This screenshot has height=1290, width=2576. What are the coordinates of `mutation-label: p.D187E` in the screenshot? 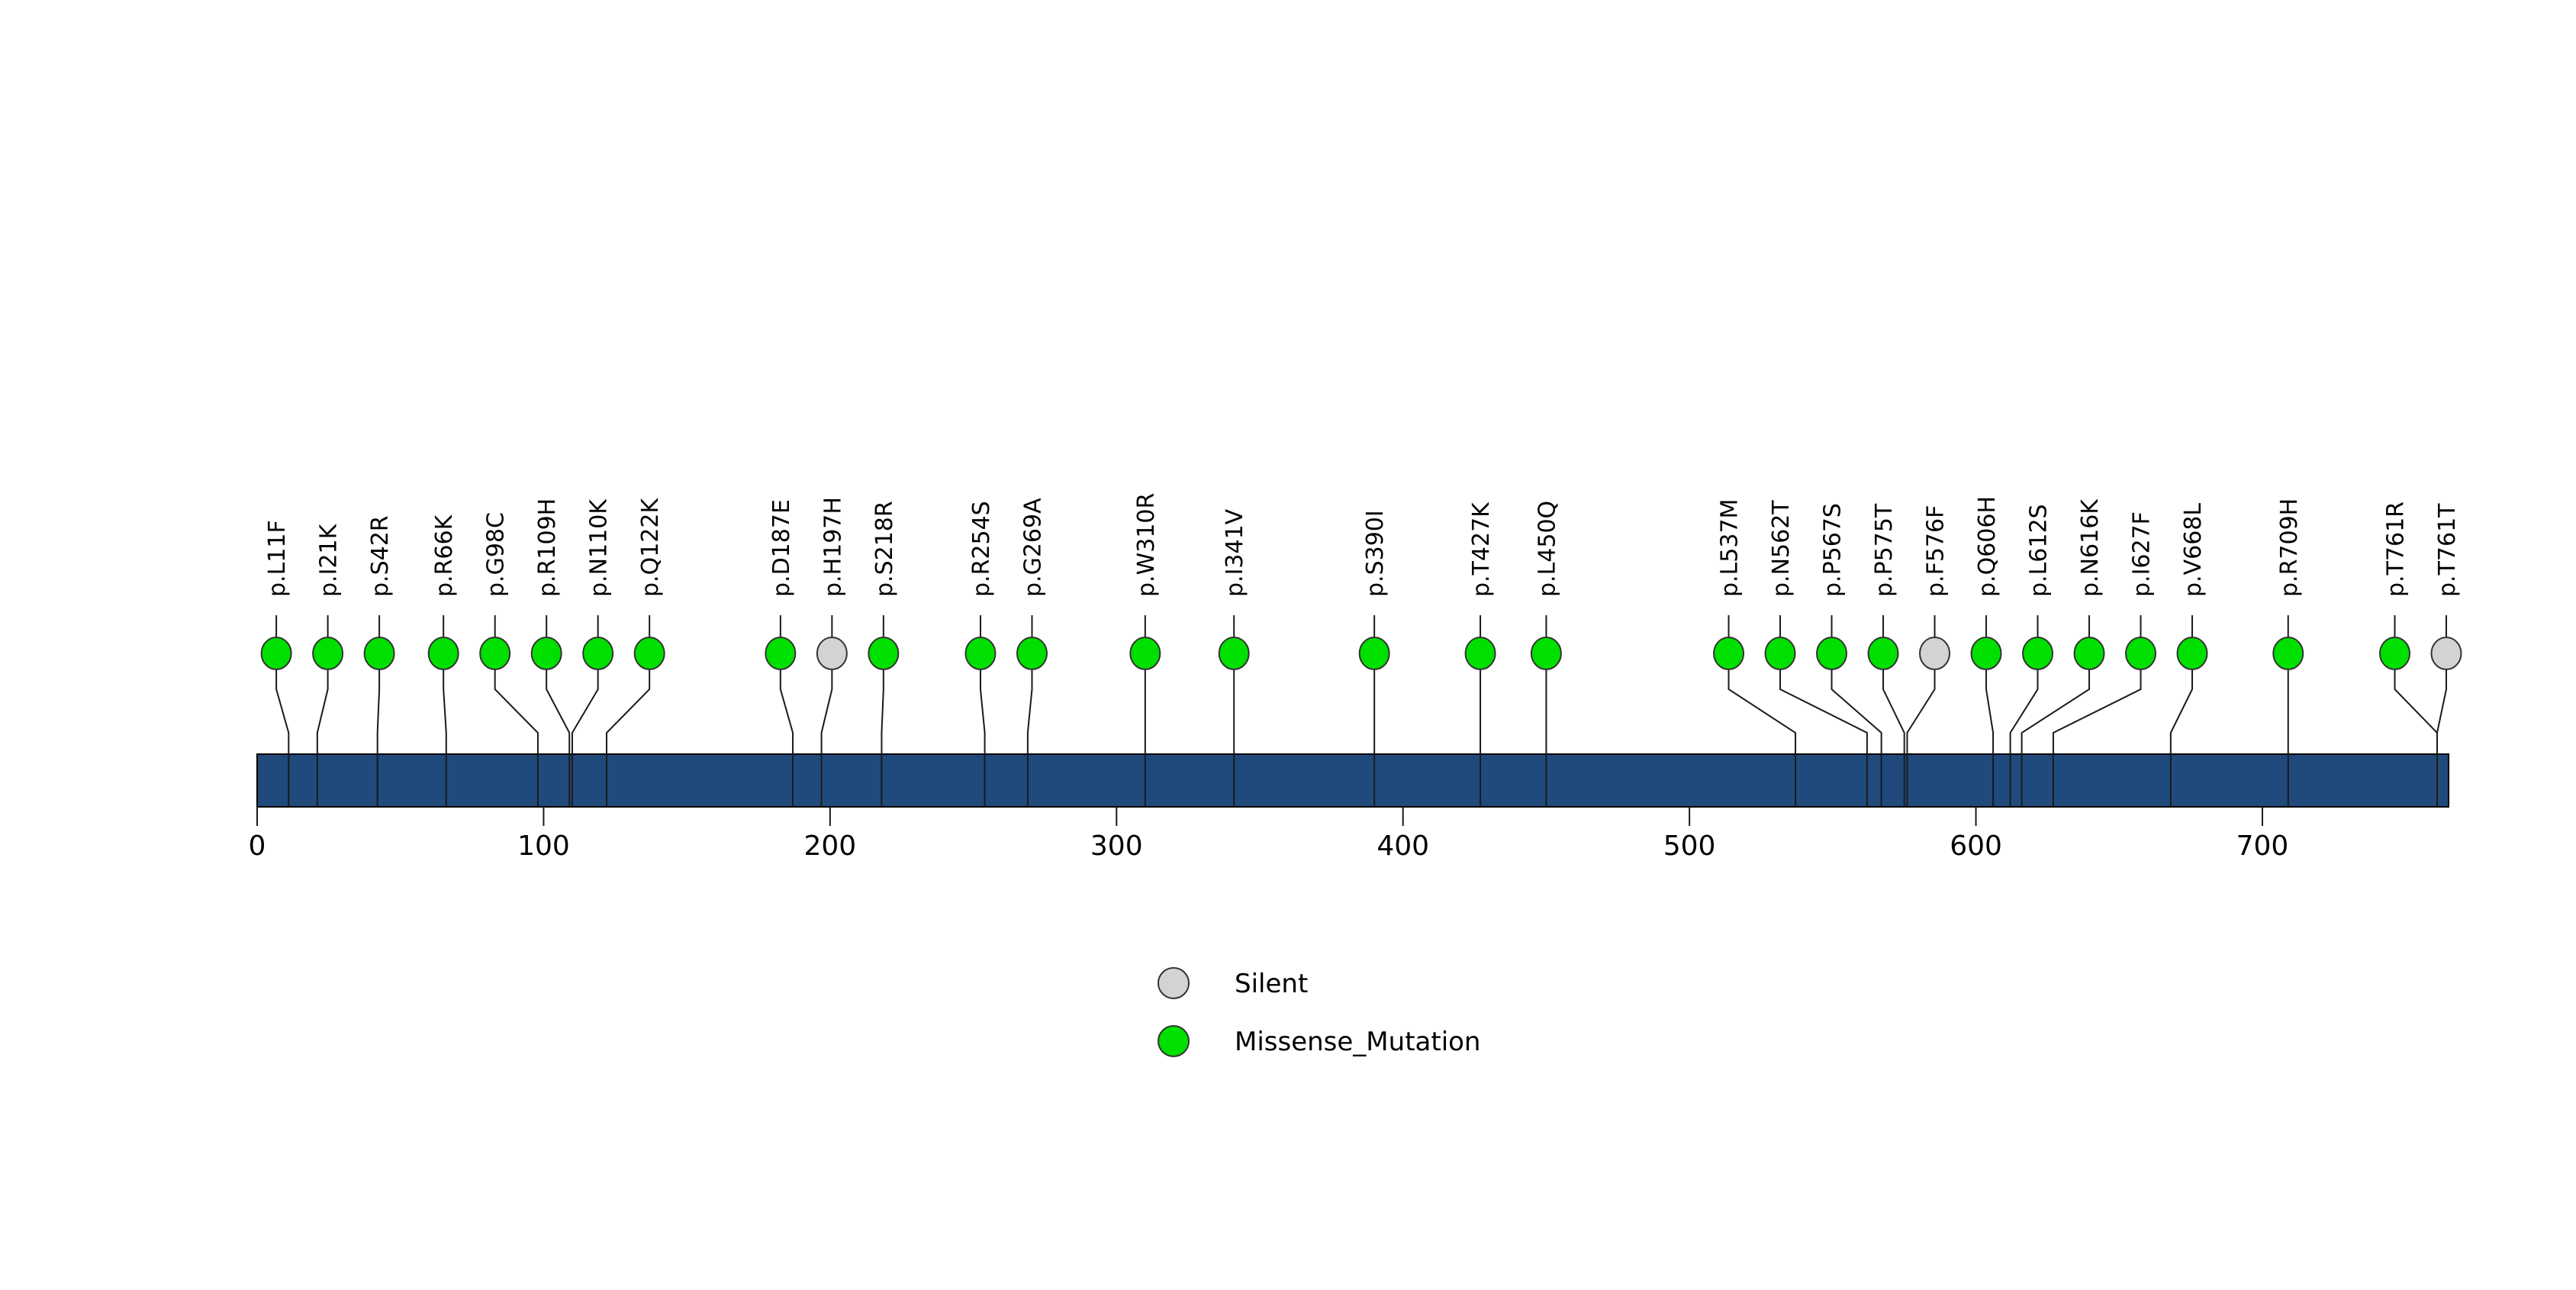 It's located at (781, 548).